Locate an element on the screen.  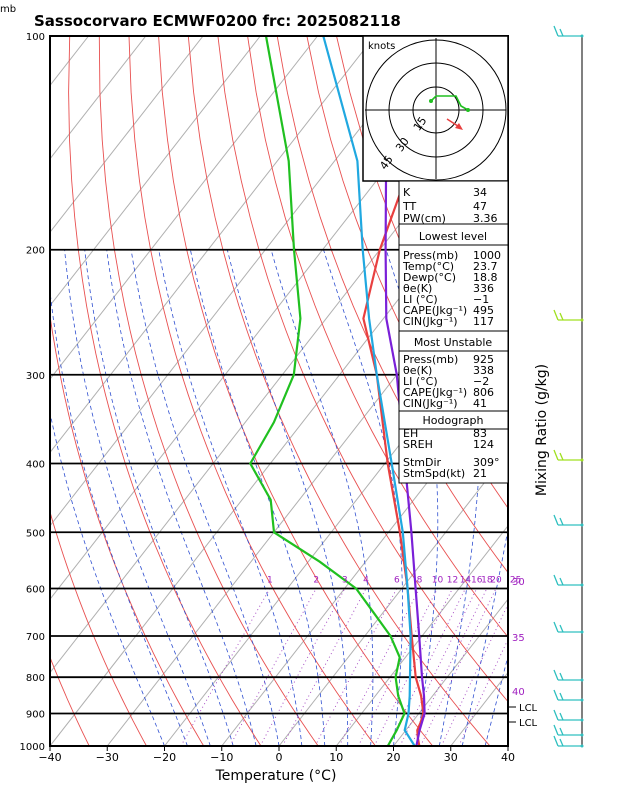
hodograph-param-label: EH is located at coordinates (410, 433).